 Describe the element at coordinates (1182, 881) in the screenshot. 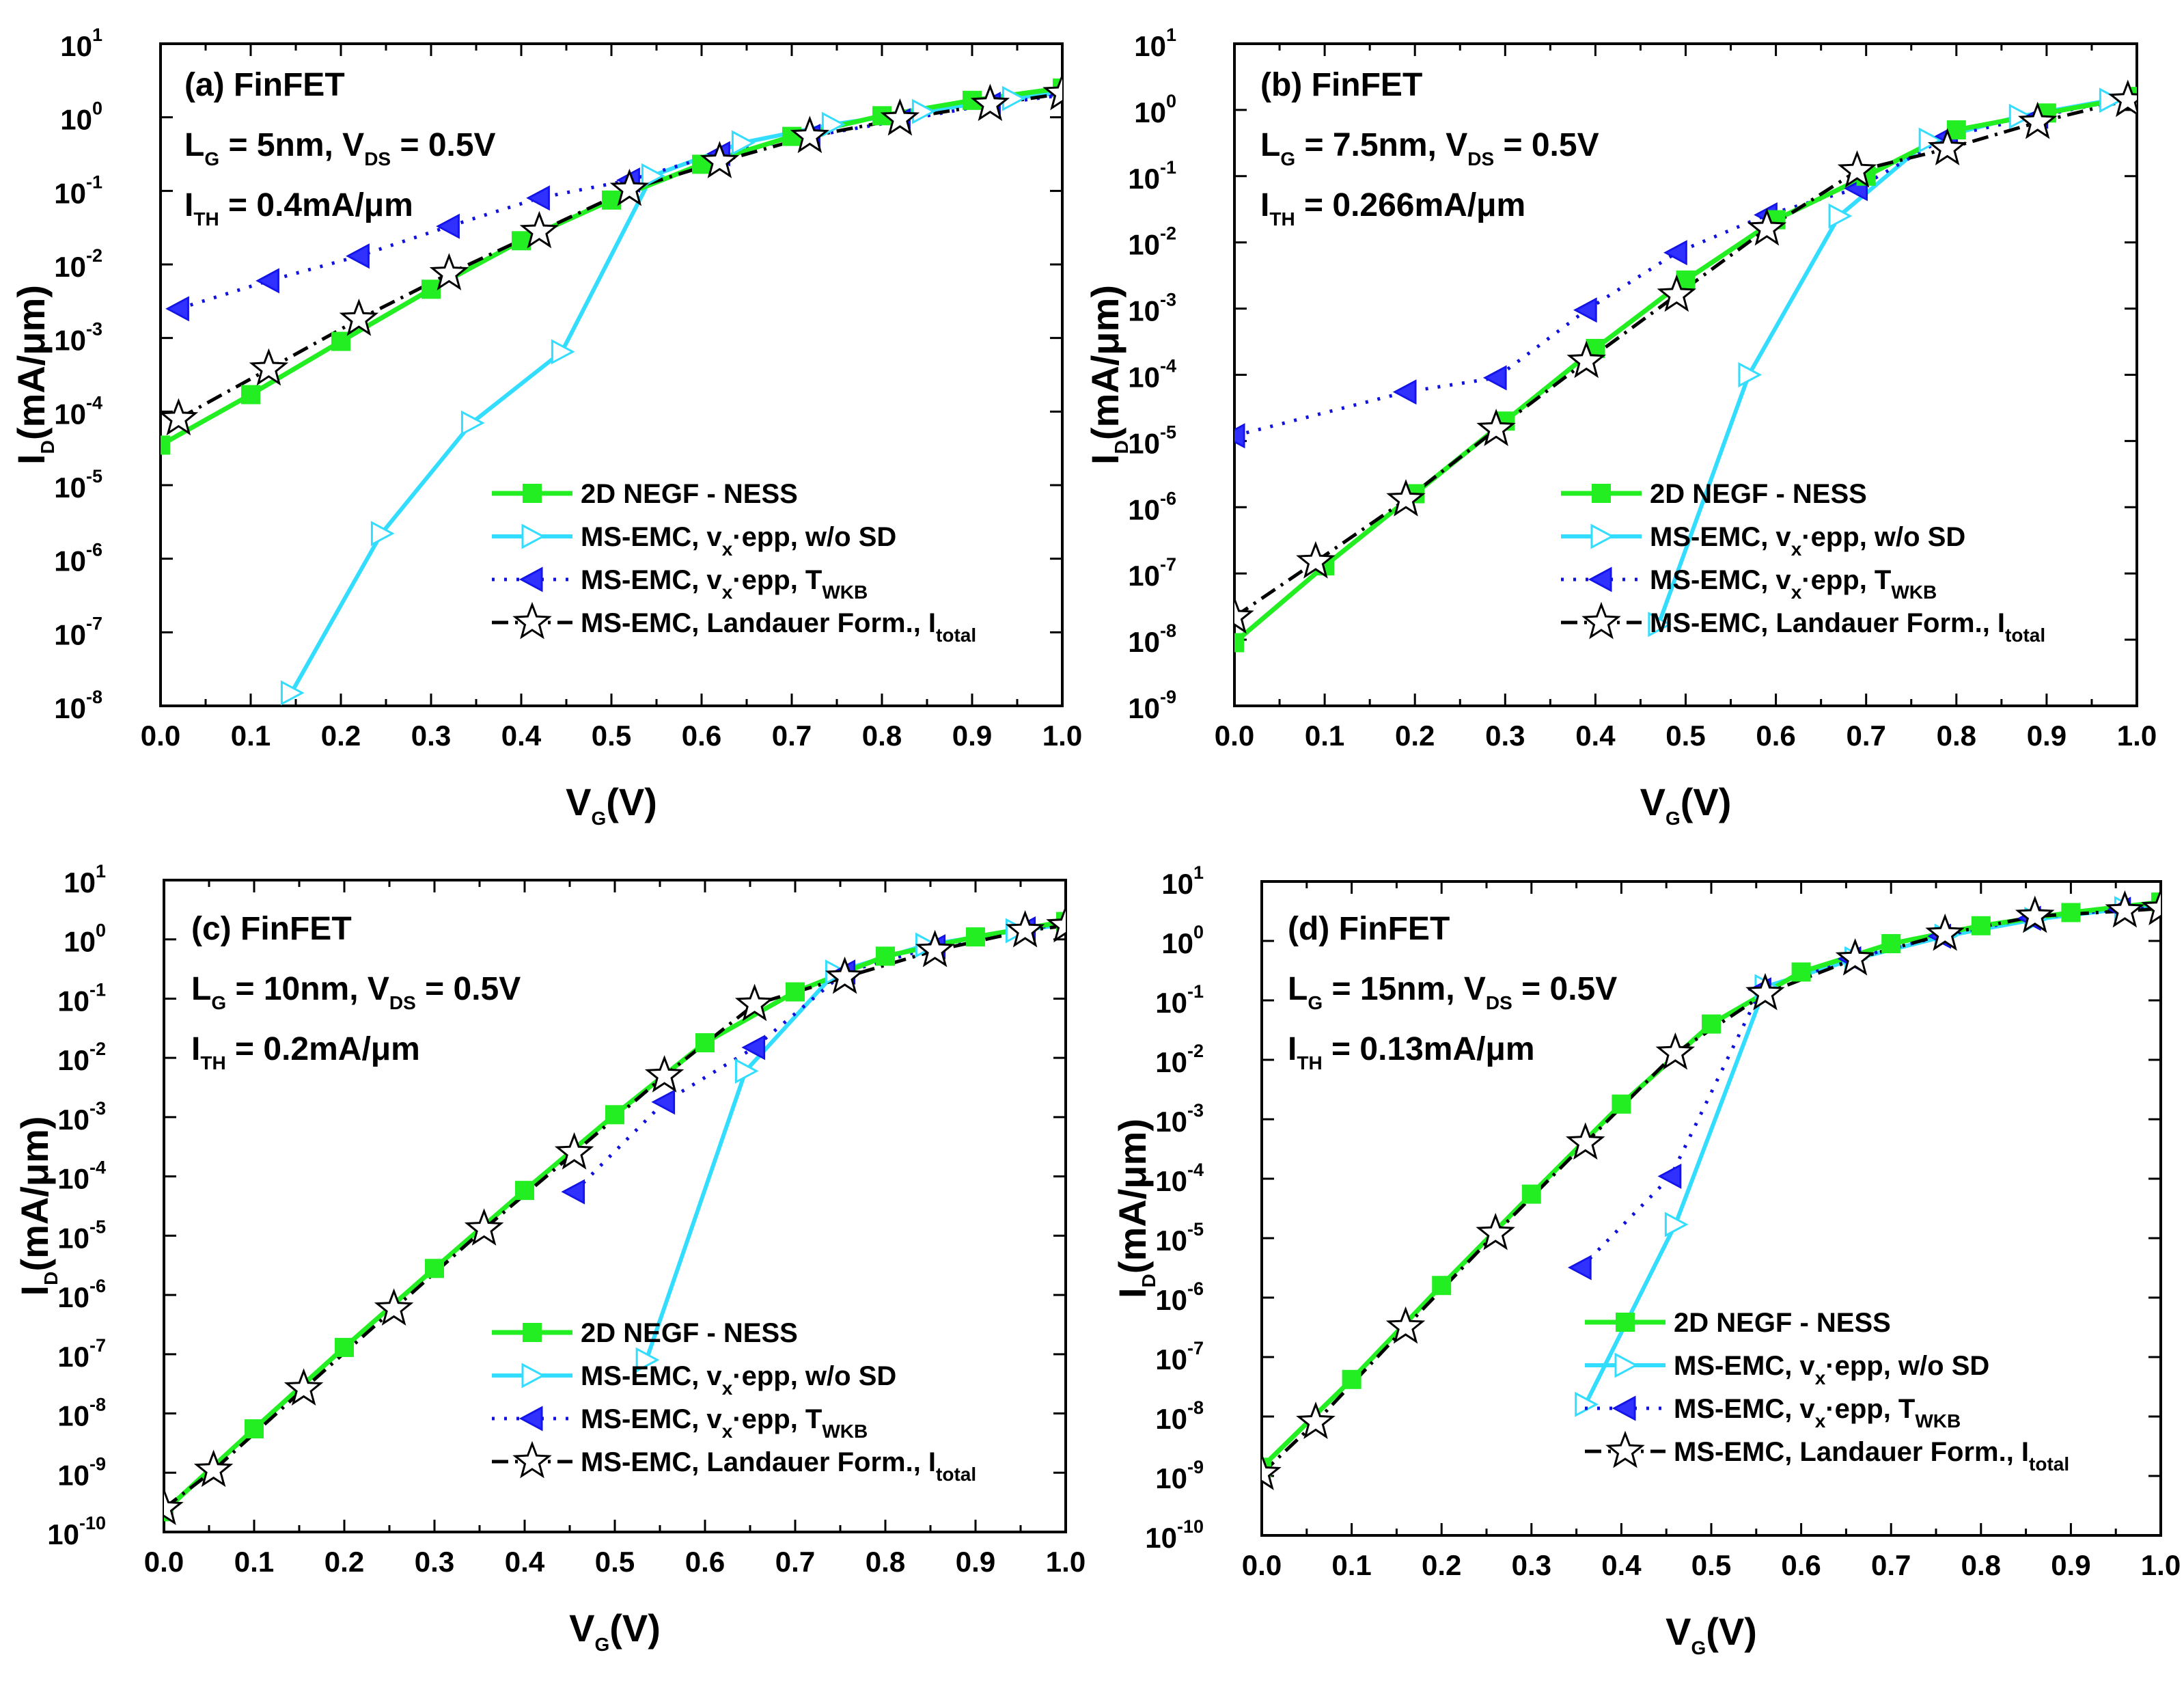

I see `y-tick-label: 10¹` at that location.